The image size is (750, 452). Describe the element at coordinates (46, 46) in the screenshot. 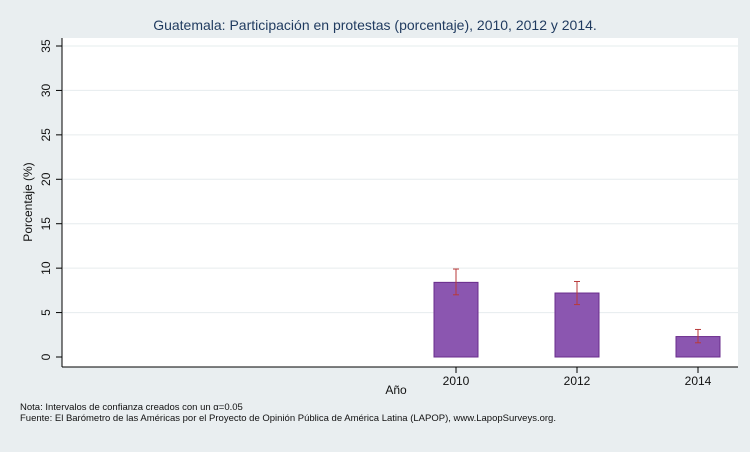

I see `y-tick-label: 35` at that location.